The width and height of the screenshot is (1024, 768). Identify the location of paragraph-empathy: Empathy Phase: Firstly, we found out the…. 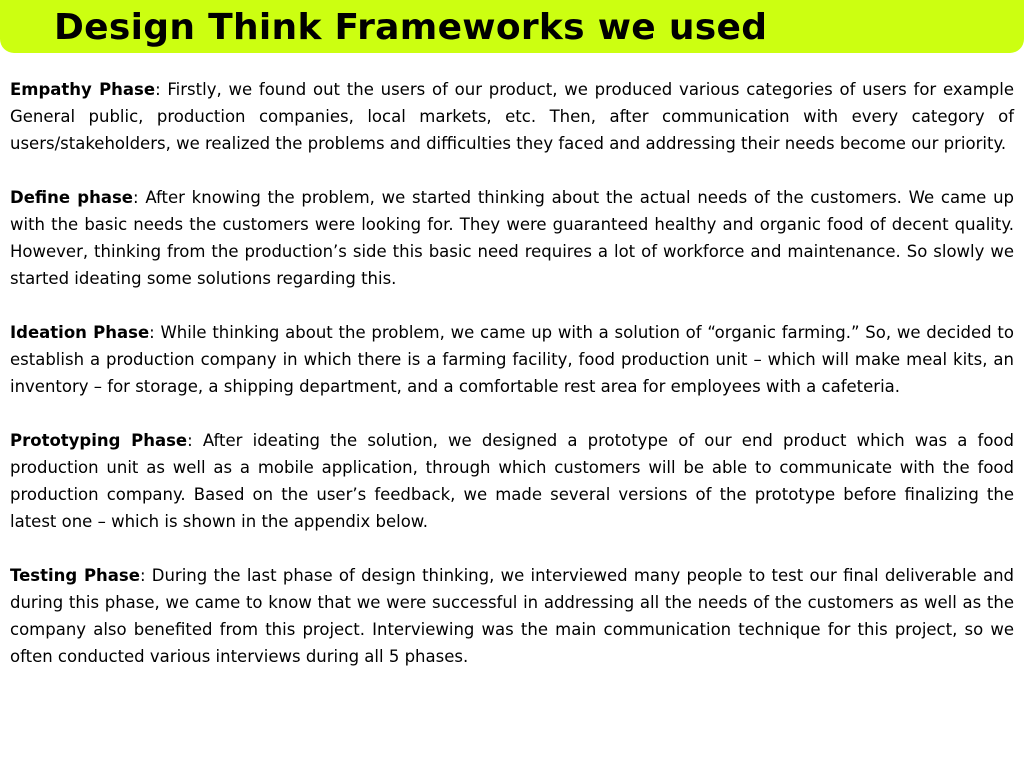
(512, 116).